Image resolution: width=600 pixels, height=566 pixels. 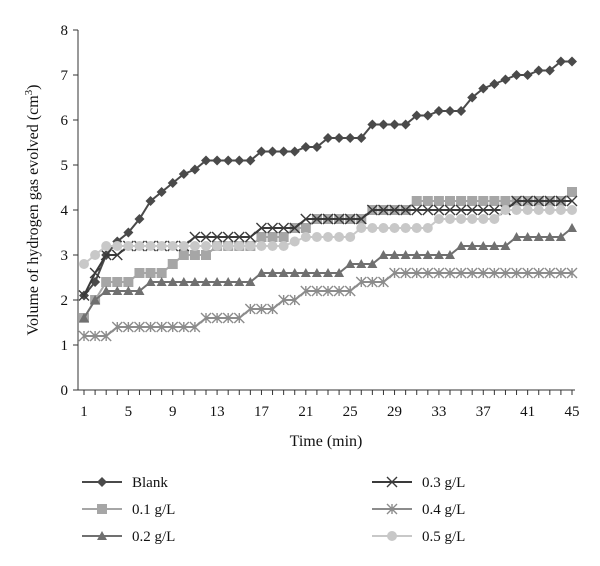 What do you see at coordinates (273, 510) in the screenshot?
I see `legend: Blank 0.1 g/L 0.2 g/L 0.3 g/L 0.4 g/L 0.5 g/L` at bounding box center [273, 510].